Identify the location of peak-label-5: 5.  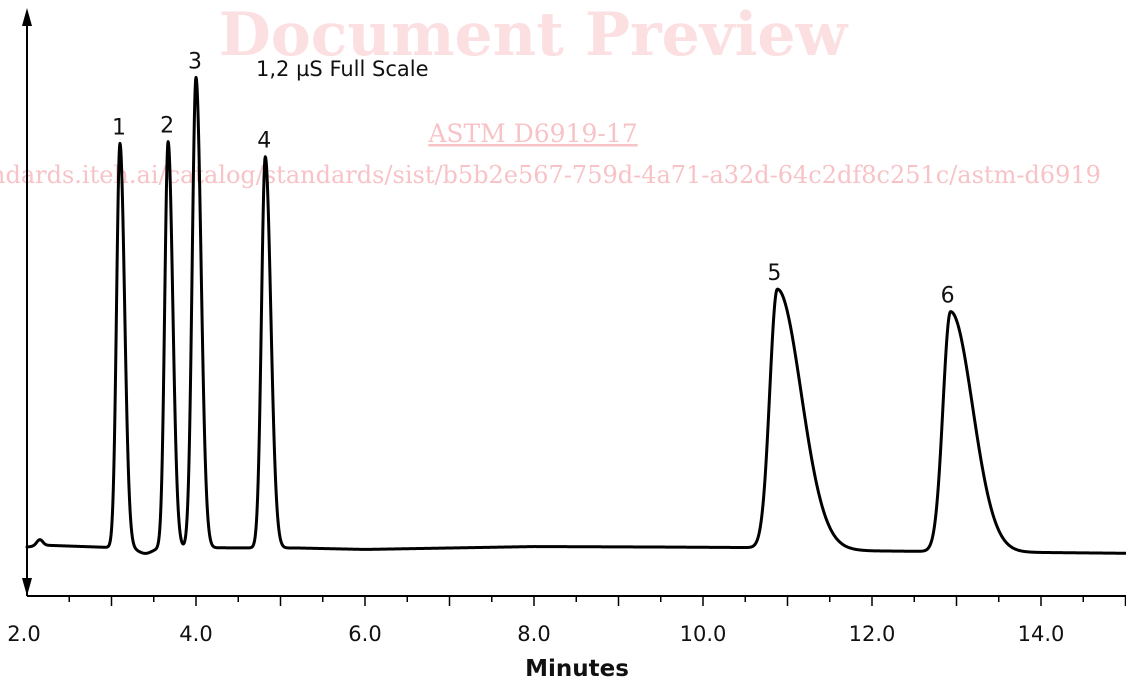
(774, 273).